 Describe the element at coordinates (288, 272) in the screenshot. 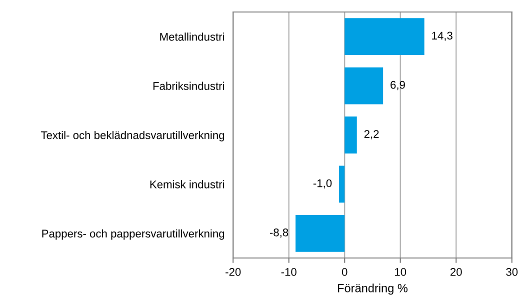

I see `x-tick-label: -10` at that location.